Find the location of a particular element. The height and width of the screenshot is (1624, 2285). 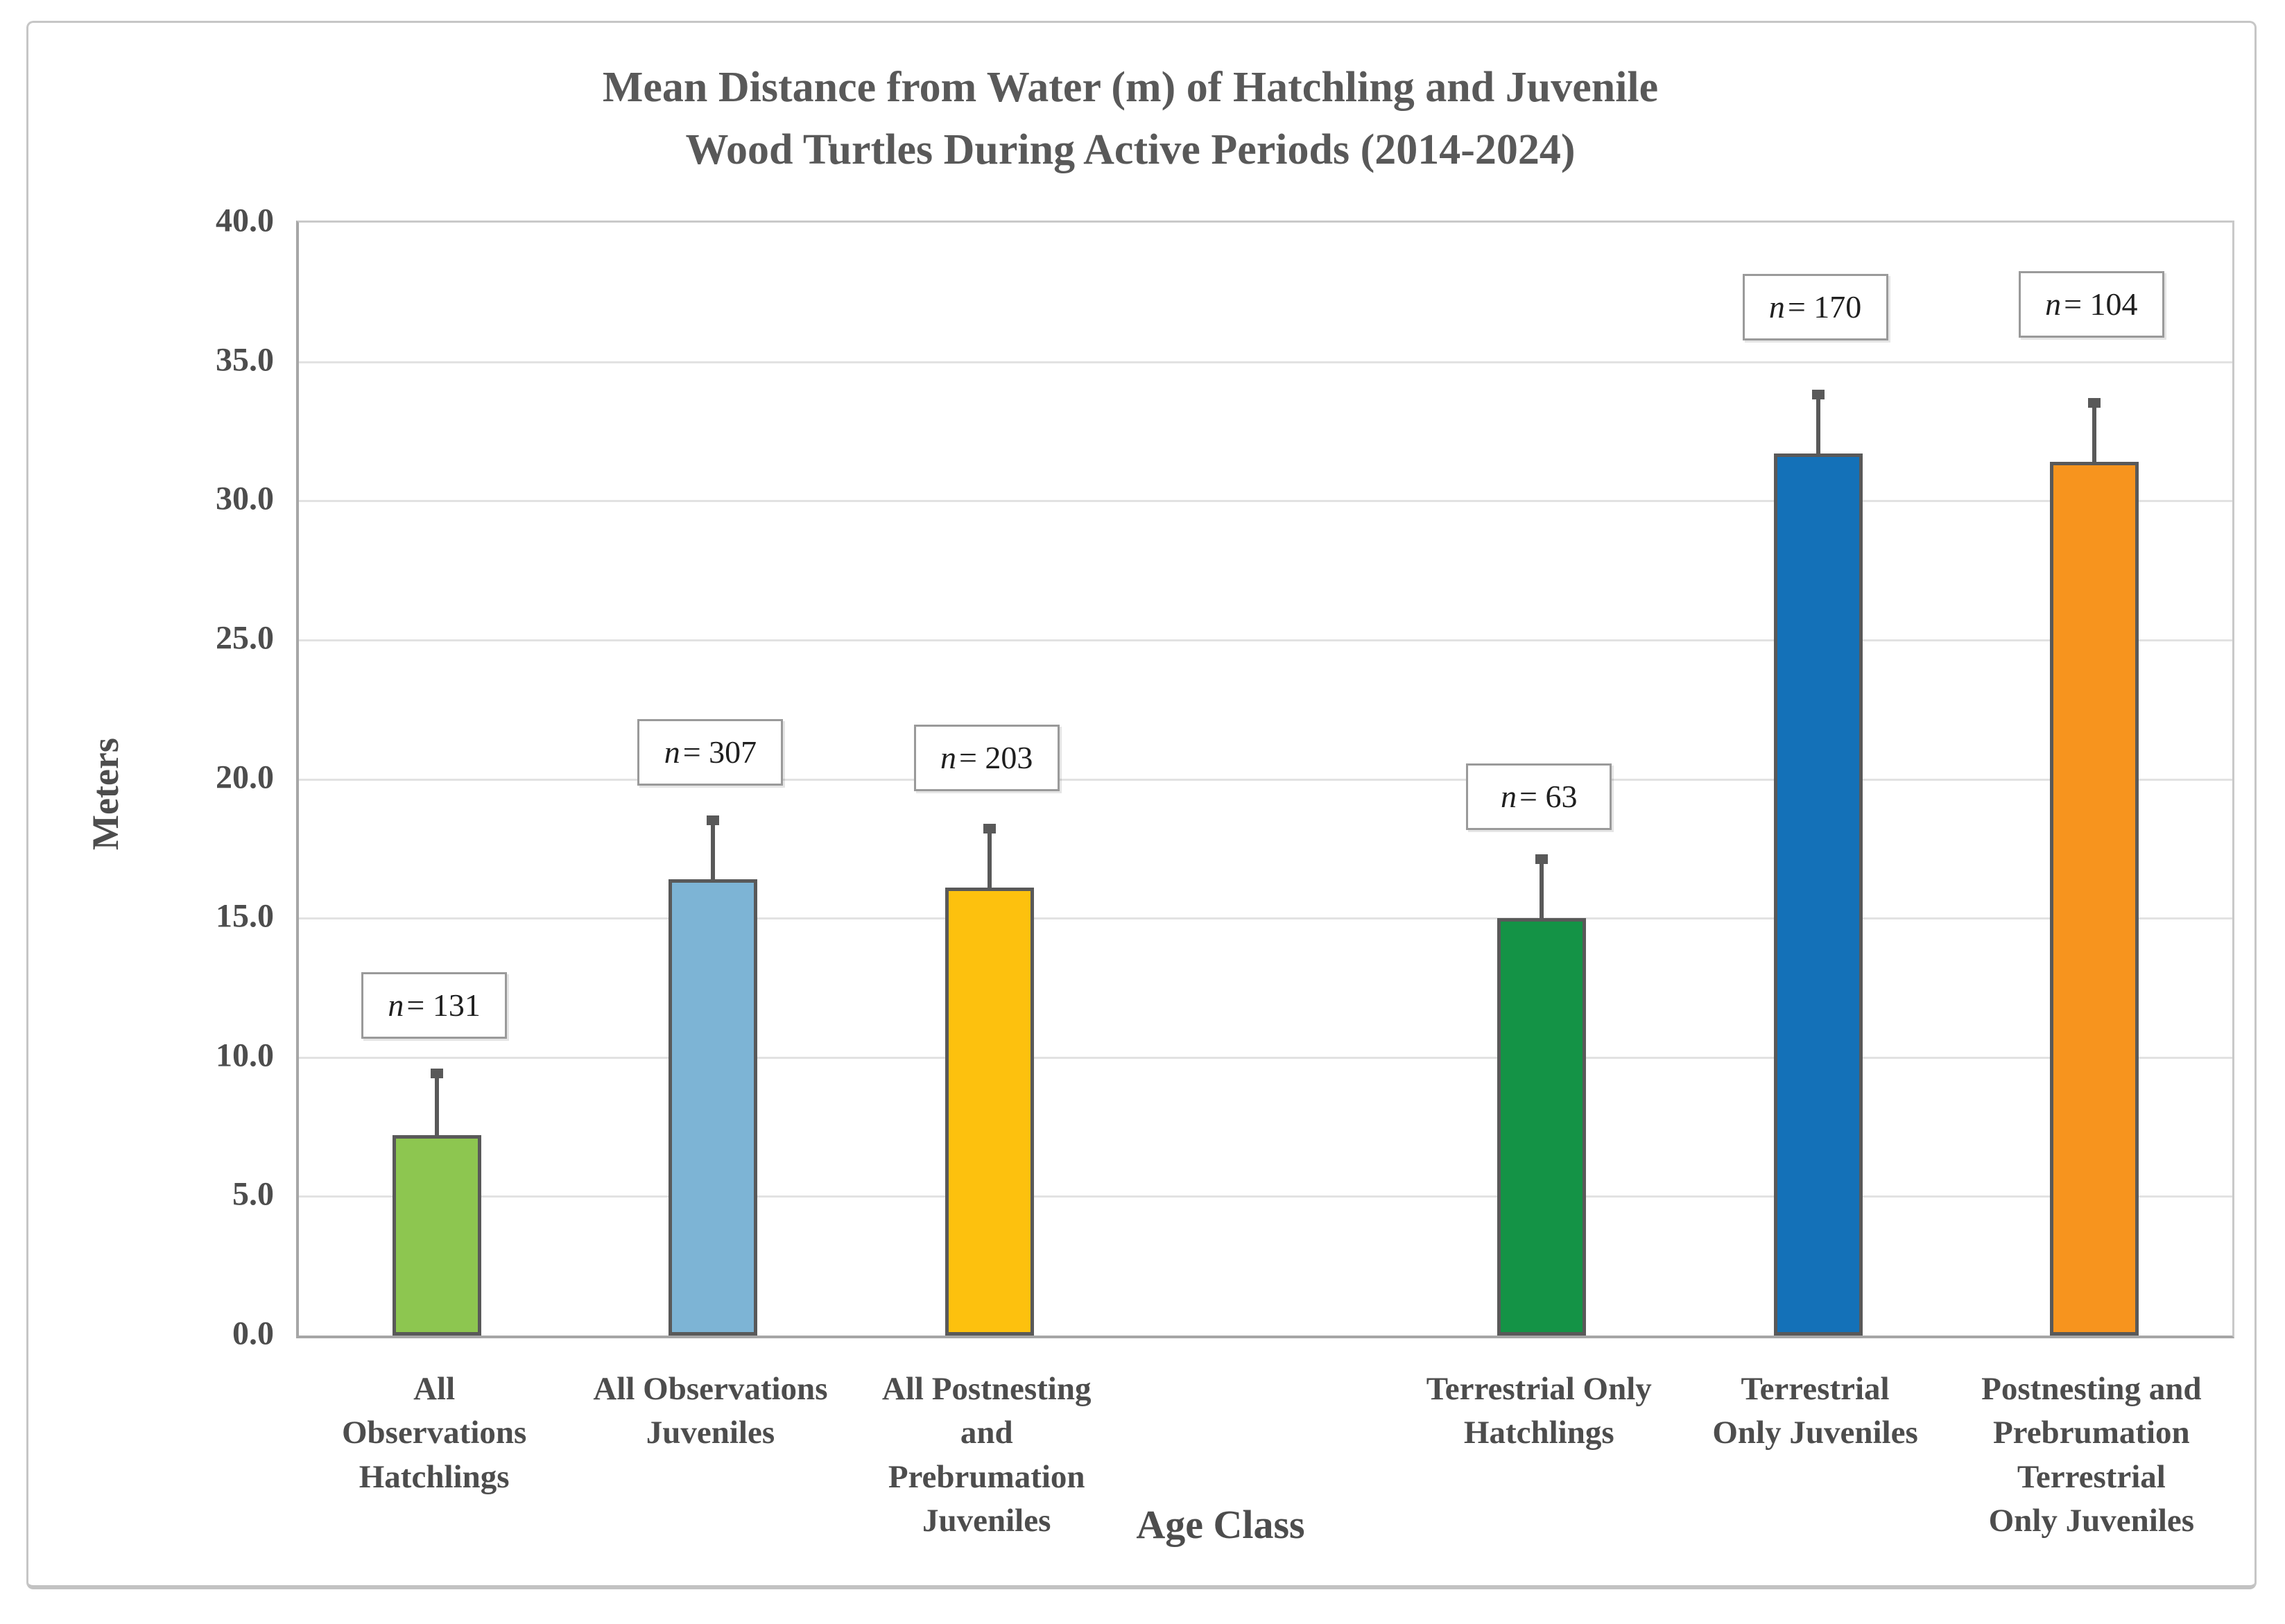

y-tick-label-30.0: 30.0 is located at coordinates (245, 498).